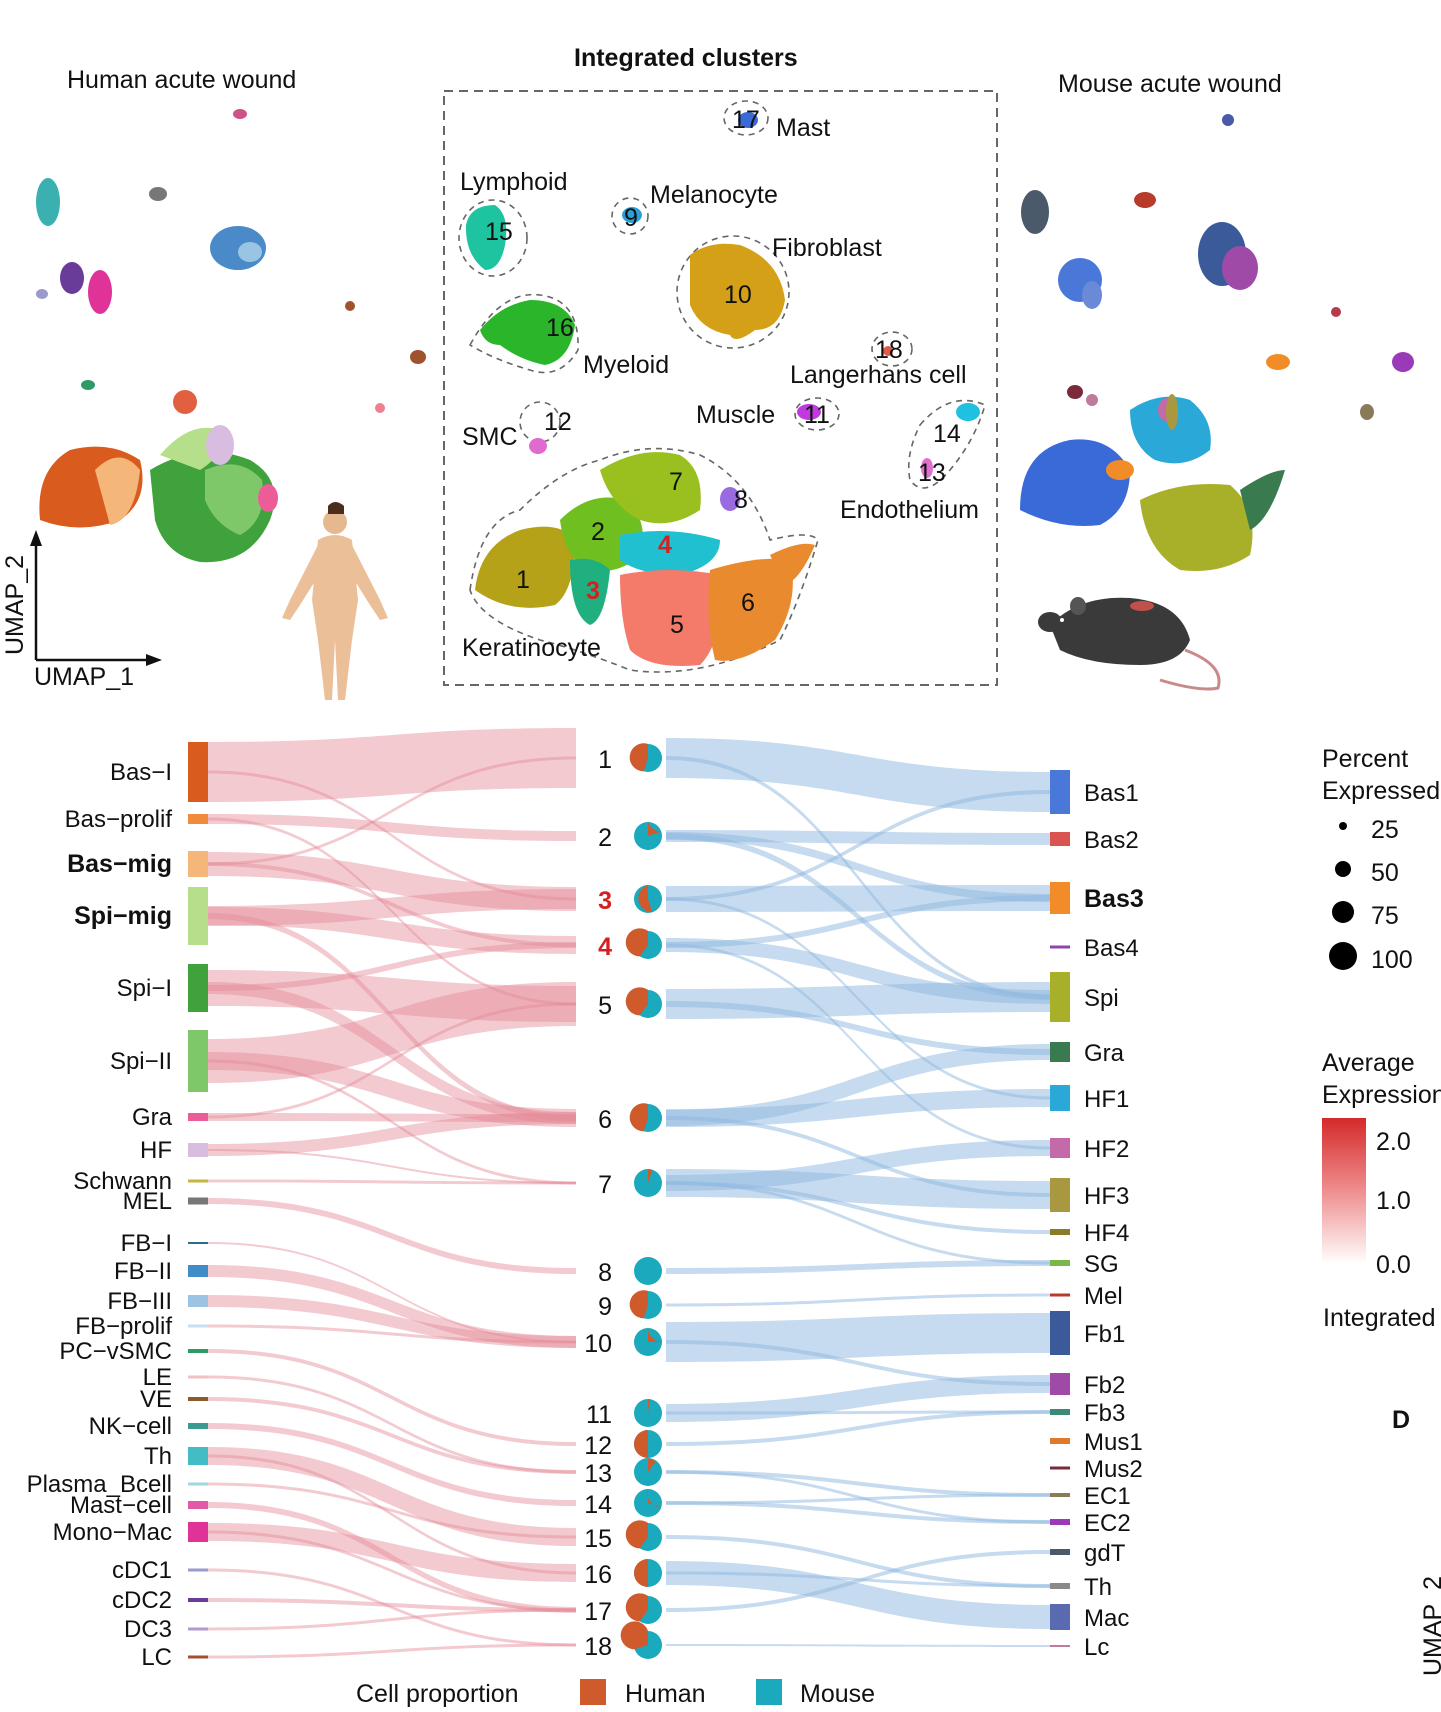  Describe the element at coordinates (665, 545) in the screenshot. I see `cluster-num-4: 4` at that location.